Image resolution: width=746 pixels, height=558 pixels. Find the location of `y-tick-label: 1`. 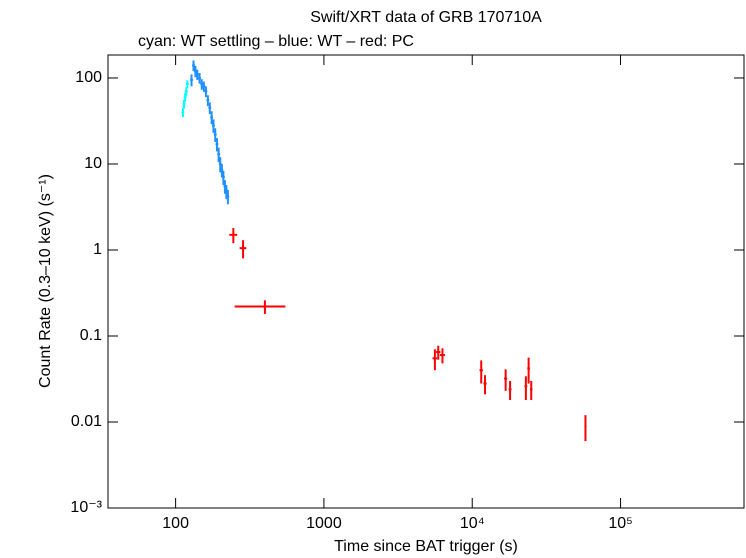

y-tick-label: 1 is located at coordinates (97, 249).